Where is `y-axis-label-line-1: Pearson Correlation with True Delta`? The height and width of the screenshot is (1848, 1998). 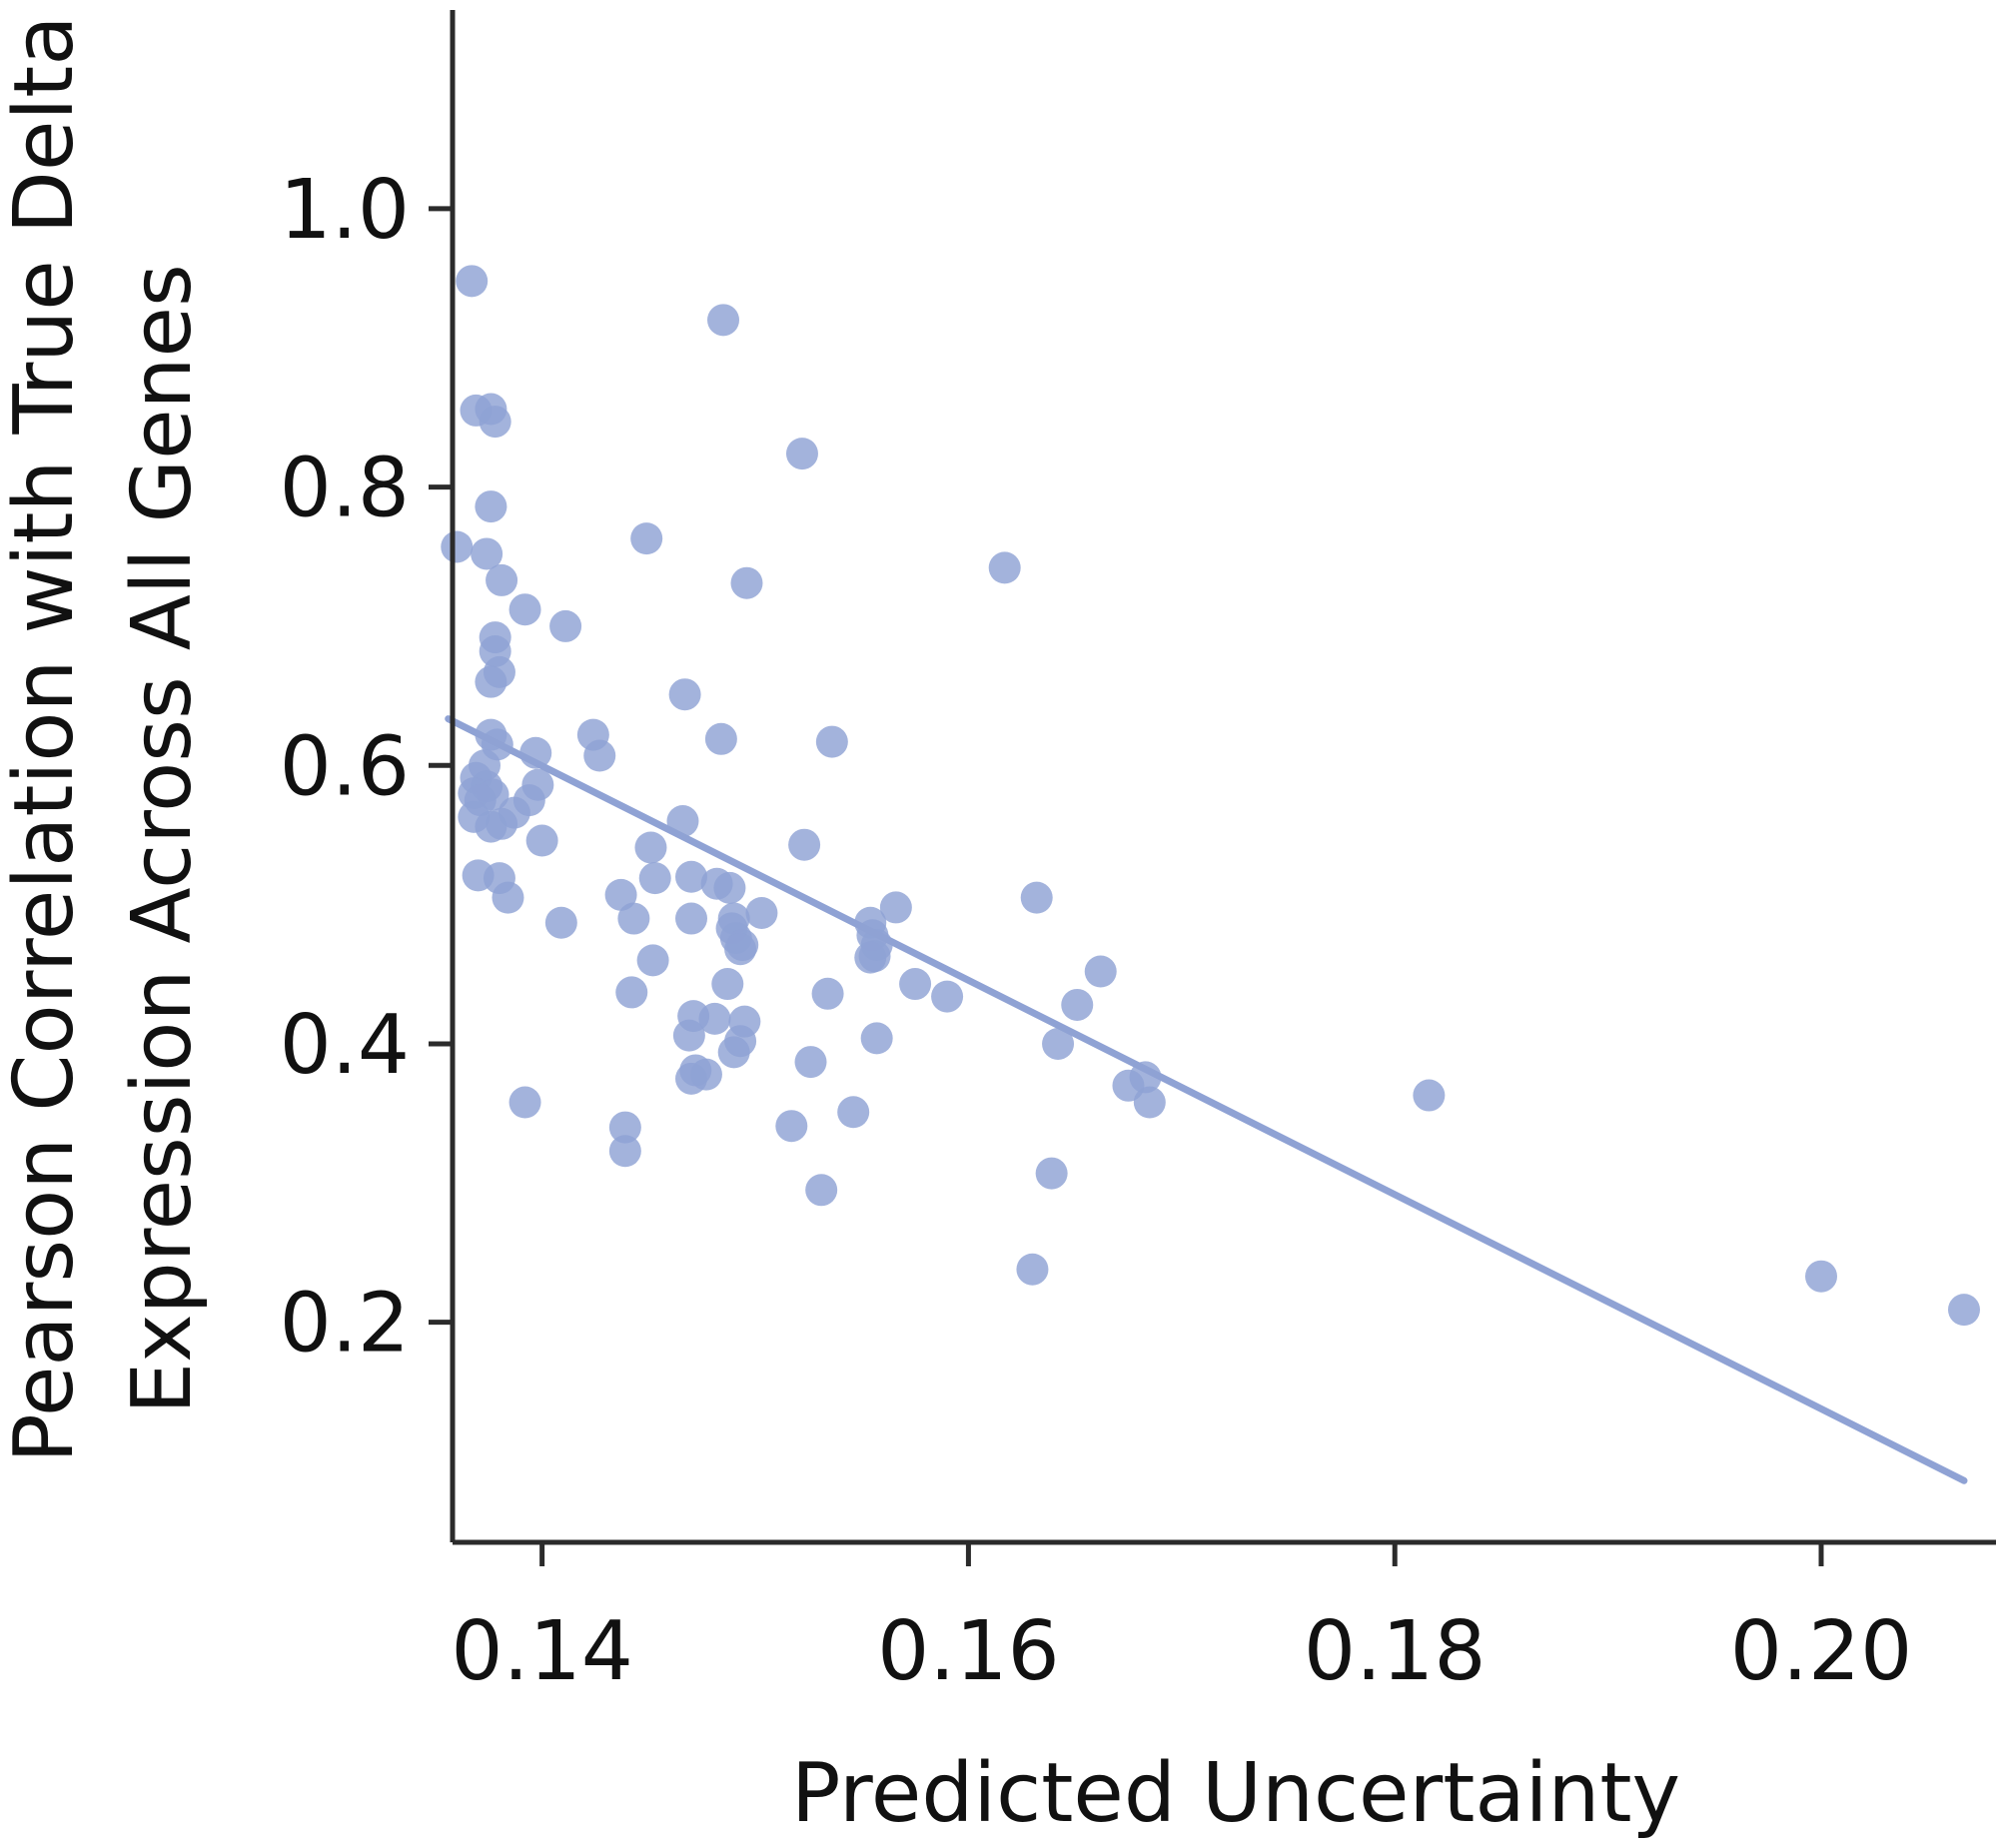
y-axis-label-line-1: Pearson Correlation with True Delta is located at coordinates (46, 738).